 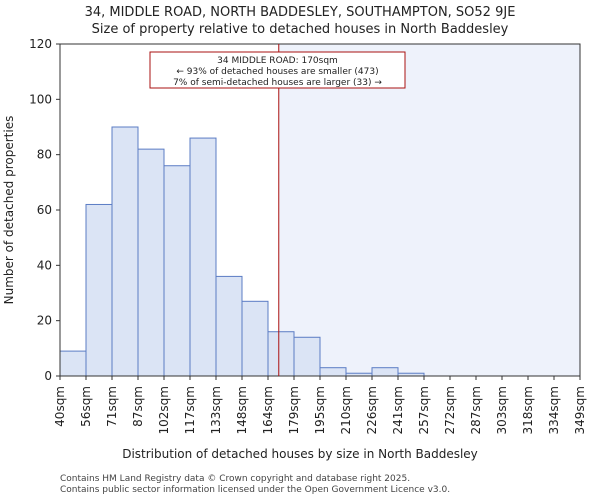 What do you see at coordinates (40, 44) in the screenshot?
I see `y-tick-label: 120` at bounding box center [40, 44].